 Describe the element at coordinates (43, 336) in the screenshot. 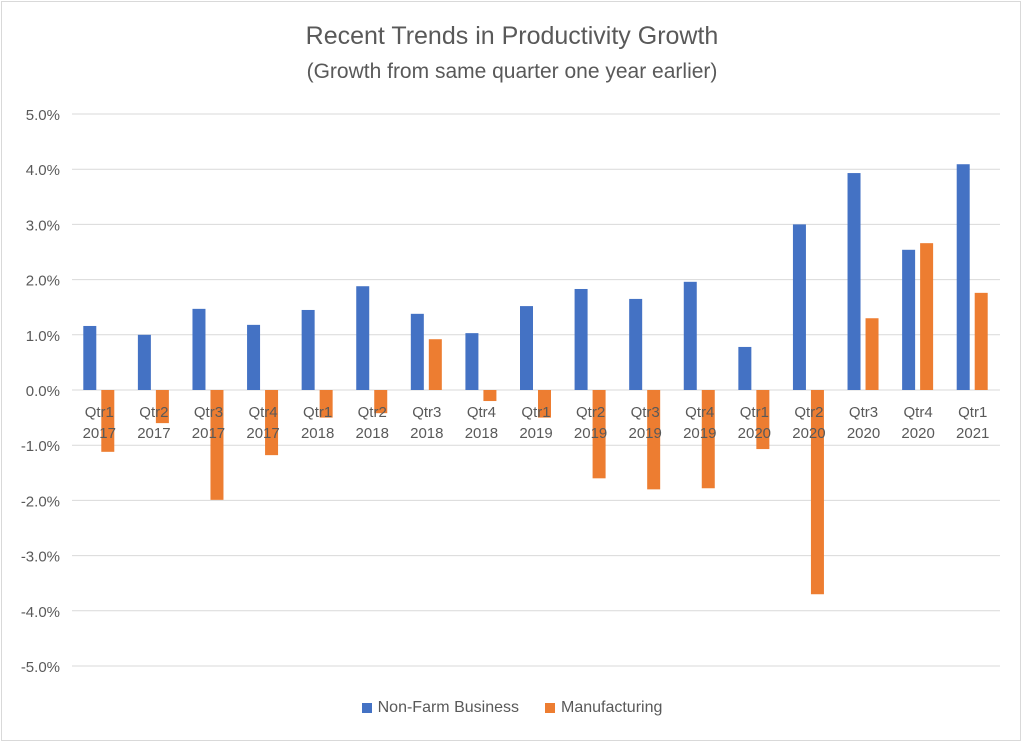

I see `y-tick-label: 1.0%` at that location.